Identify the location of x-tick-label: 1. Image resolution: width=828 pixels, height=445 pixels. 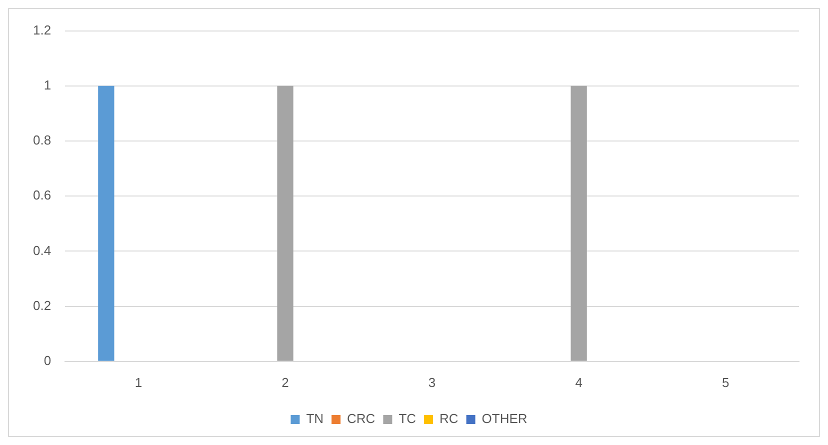
(138, 382).